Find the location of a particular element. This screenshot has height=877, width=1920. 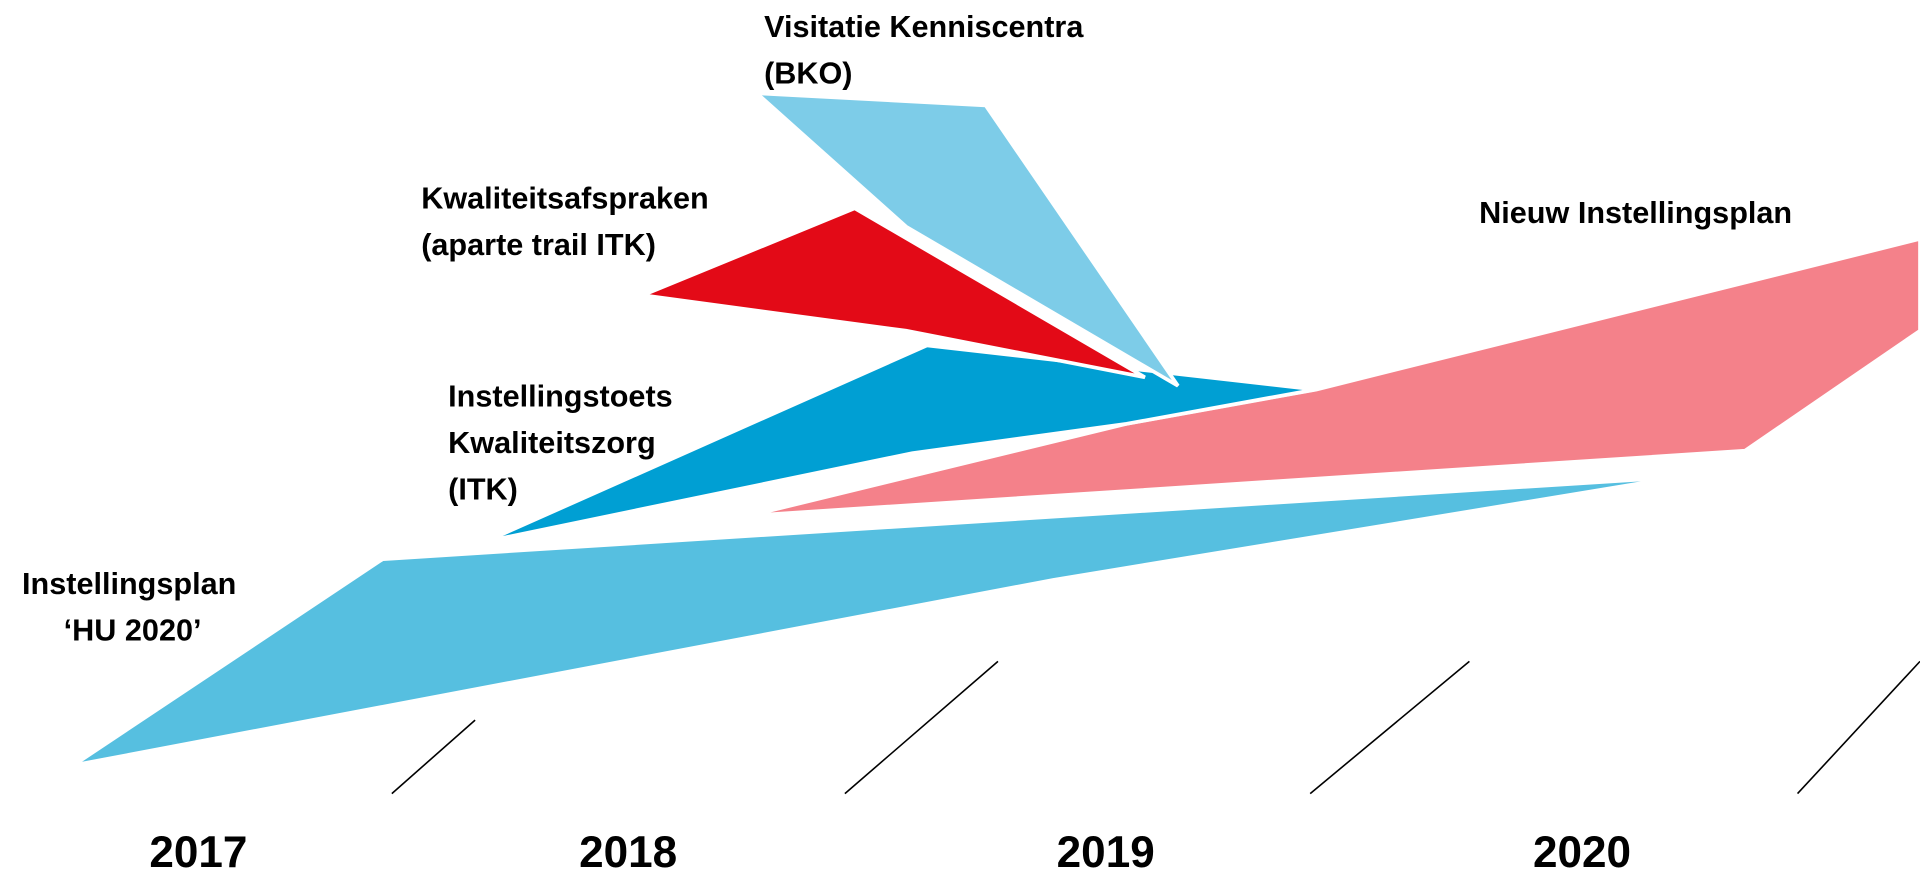

year-label: 2020 is located at coordinates (1582, 852).